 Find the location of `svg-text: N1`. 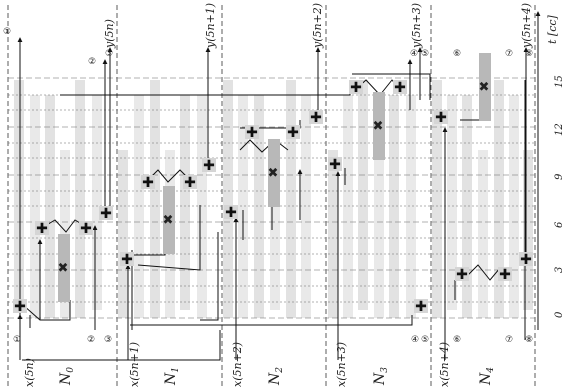

svg-text: N1 is located at coordinates (172, 376).